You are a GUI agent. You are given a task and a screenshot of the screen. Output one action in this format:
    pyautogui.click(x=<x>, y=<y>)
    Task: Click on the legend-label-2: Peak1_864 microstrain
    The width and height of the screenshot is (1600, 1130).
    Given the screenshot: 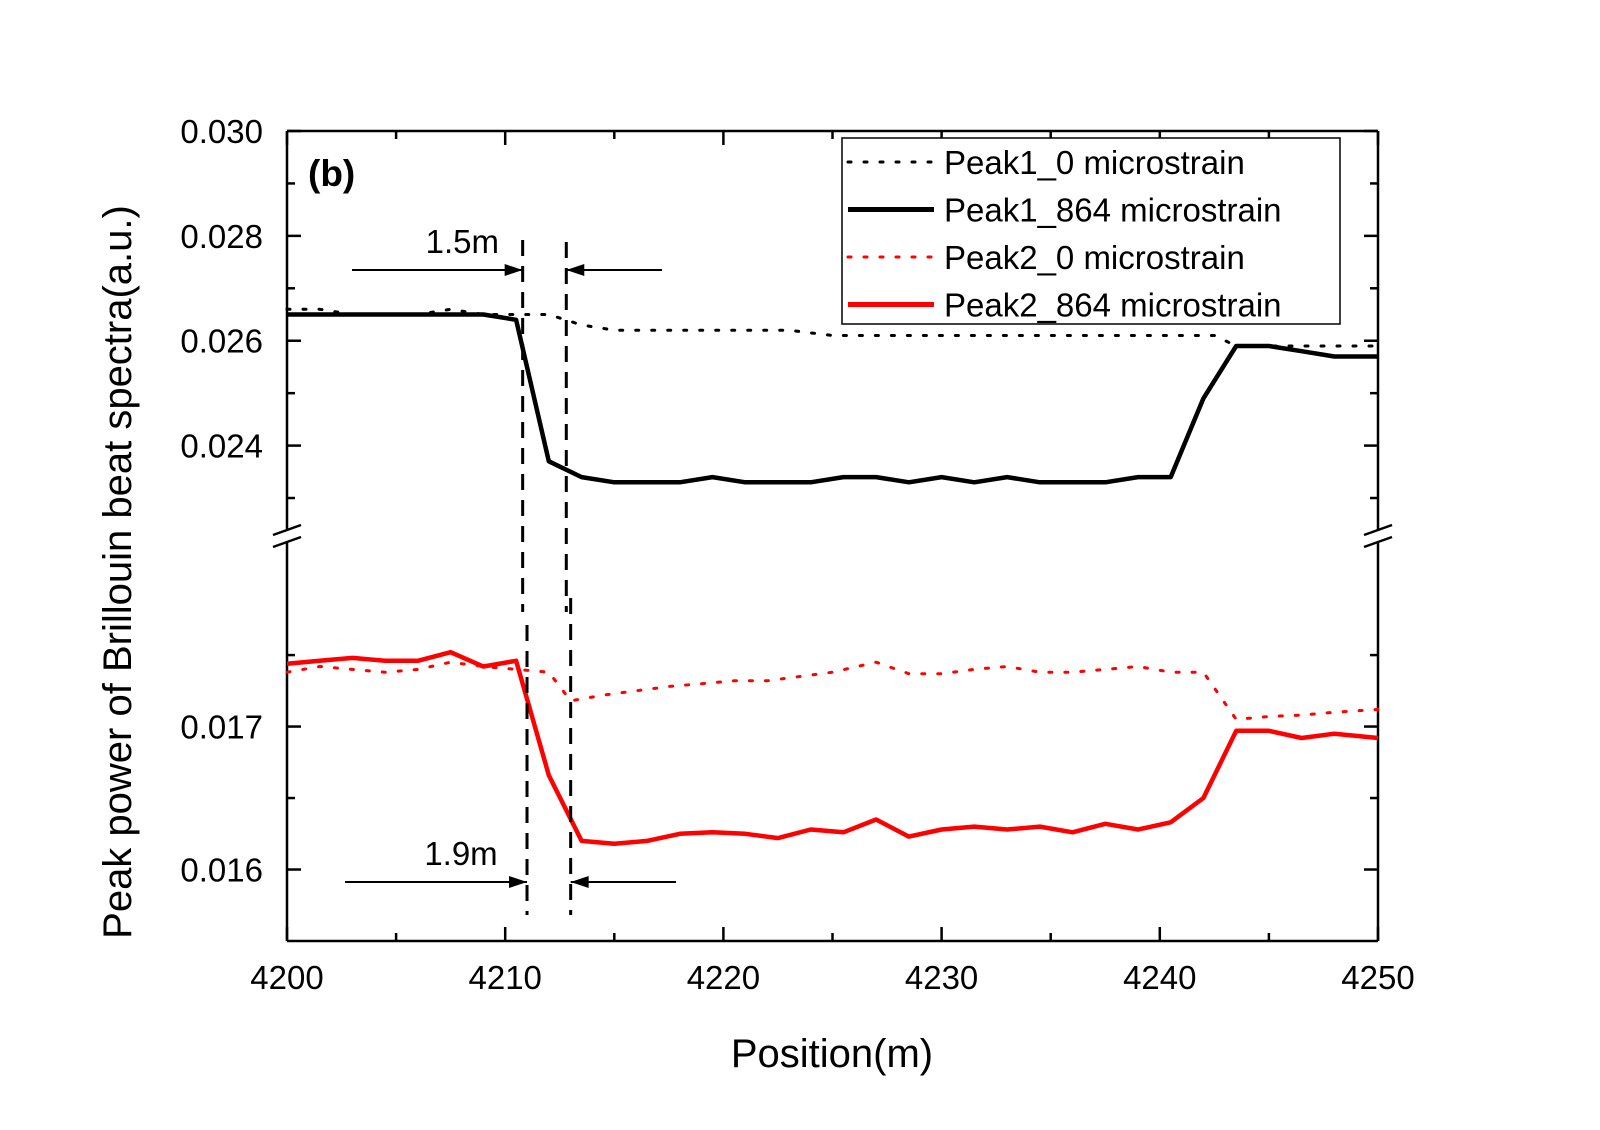 What is the action you would take?
    pyautogui.click(x=1113, y=210)
    